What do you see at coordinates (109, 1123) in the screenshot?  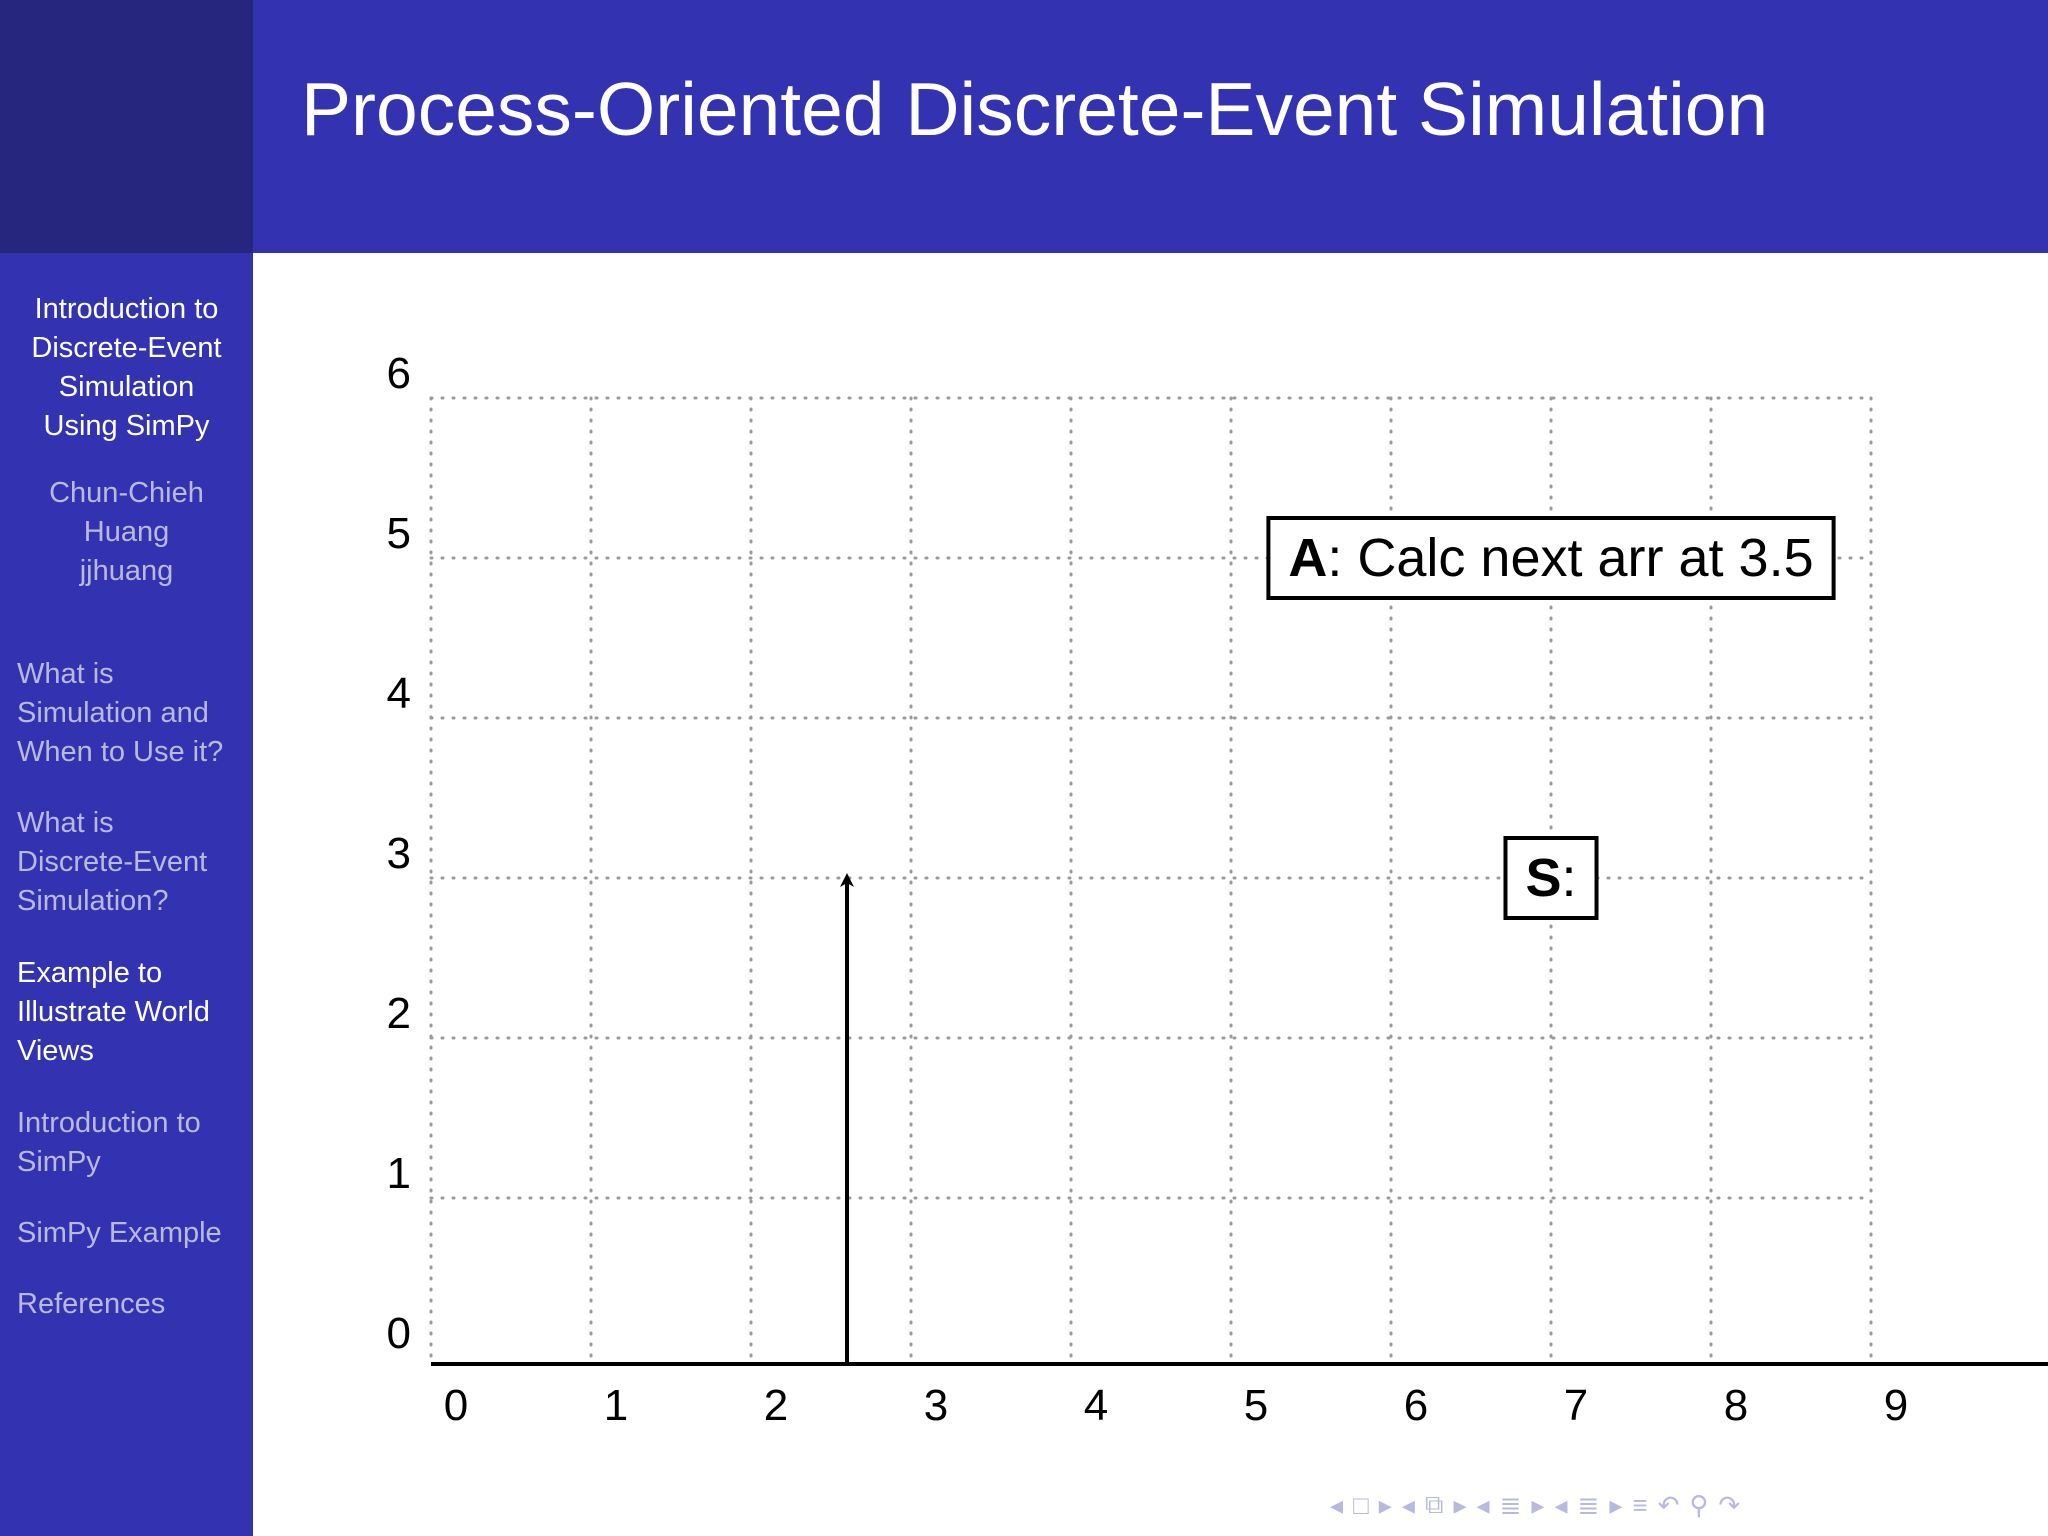 I see `sidebar-item-label: Introduction to` at bounding box center [109, 1123].